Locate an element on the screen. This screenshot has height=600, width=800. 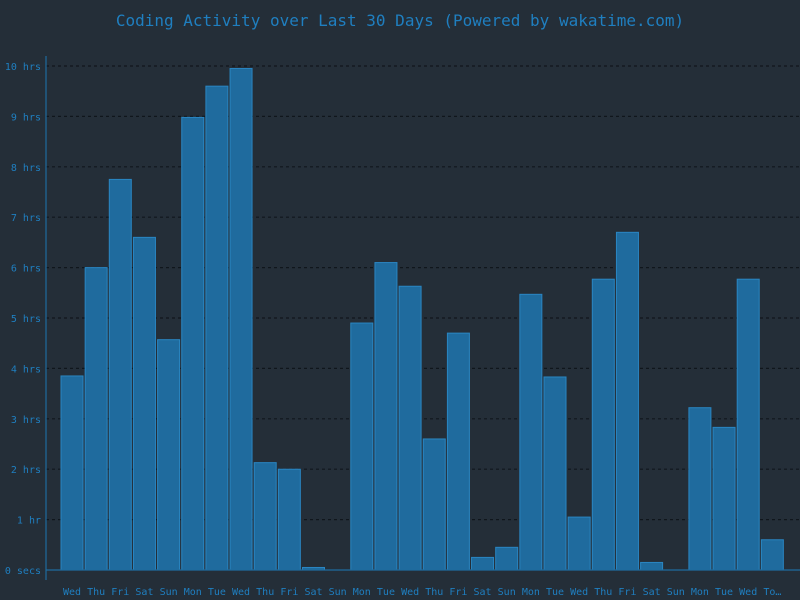
y-tick-label: 10 hrs is located at coordinates (23, 67).